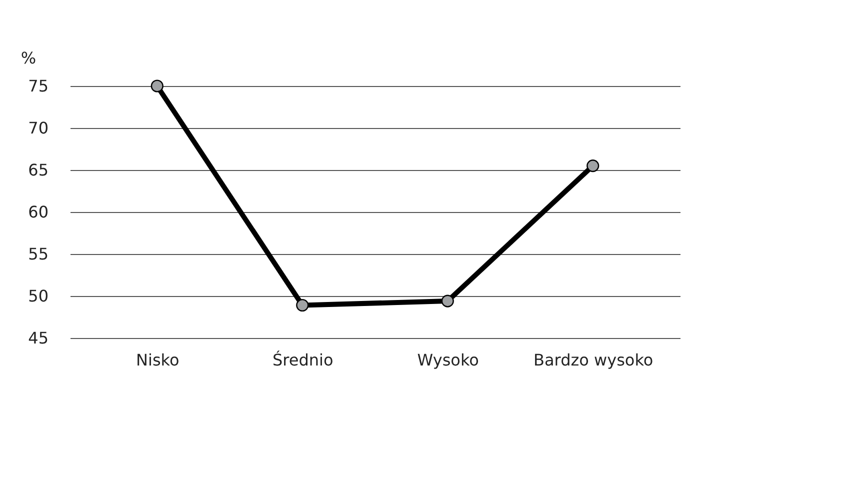 The height and width of the screenshot is (493, 852). I want to click on y-tick-label: 60, so click(38, 212).